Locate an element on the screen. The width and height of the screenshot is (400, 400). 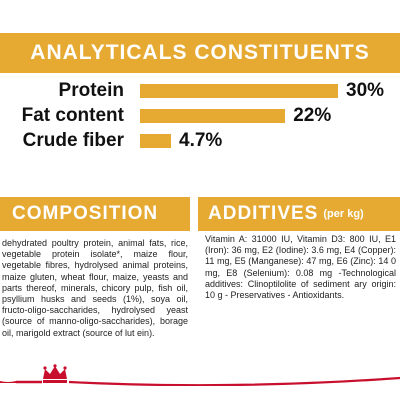
nutrient-value: 30% is located at coordinates (365, 90).